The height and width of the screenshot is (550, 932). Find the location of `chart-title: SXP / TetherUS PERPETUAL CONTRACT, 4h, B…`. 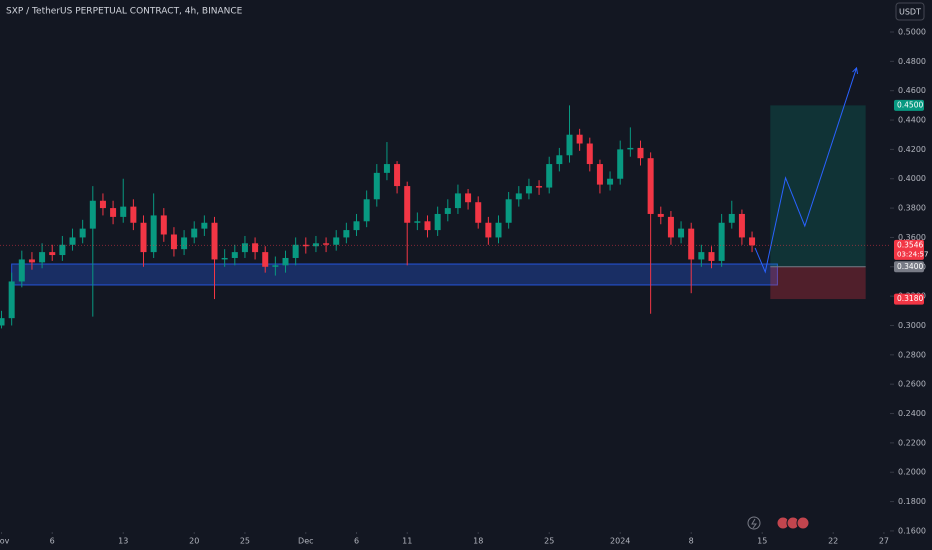

chart-title: SXP / TetherUS PERPETUAL CONTRACT, 4h, B… is located at coordinates (124, 12).